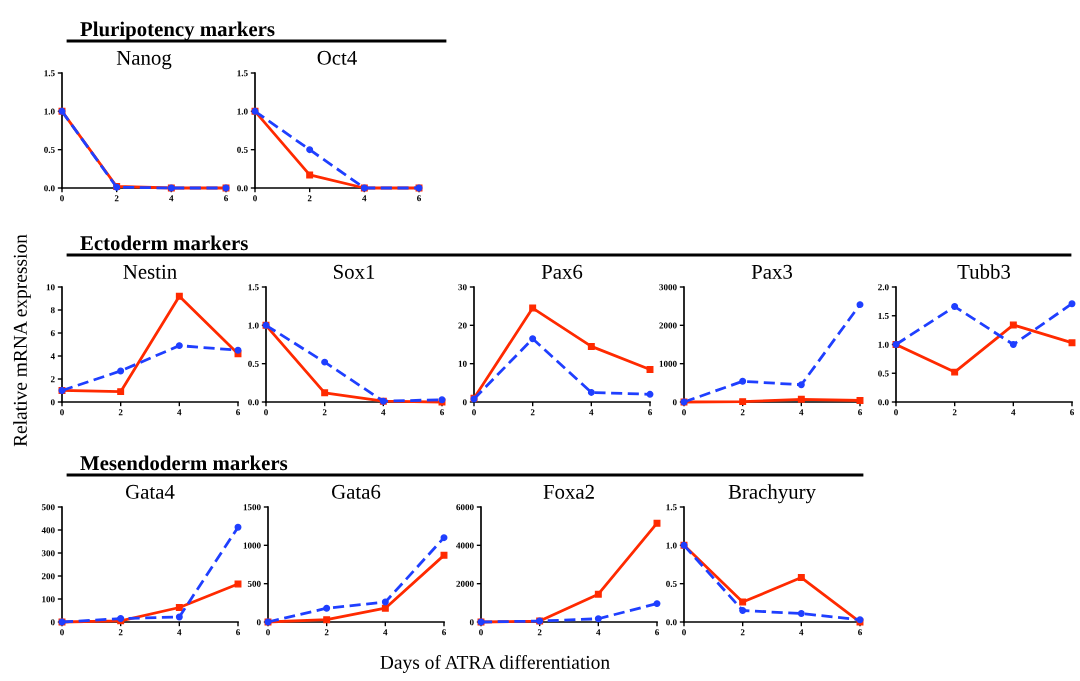  What do you see at coordinates (495, 664) in the screenshot?
I see `x-axis-title: Days of ATRA differentiation` at bounding box center [495, 664].